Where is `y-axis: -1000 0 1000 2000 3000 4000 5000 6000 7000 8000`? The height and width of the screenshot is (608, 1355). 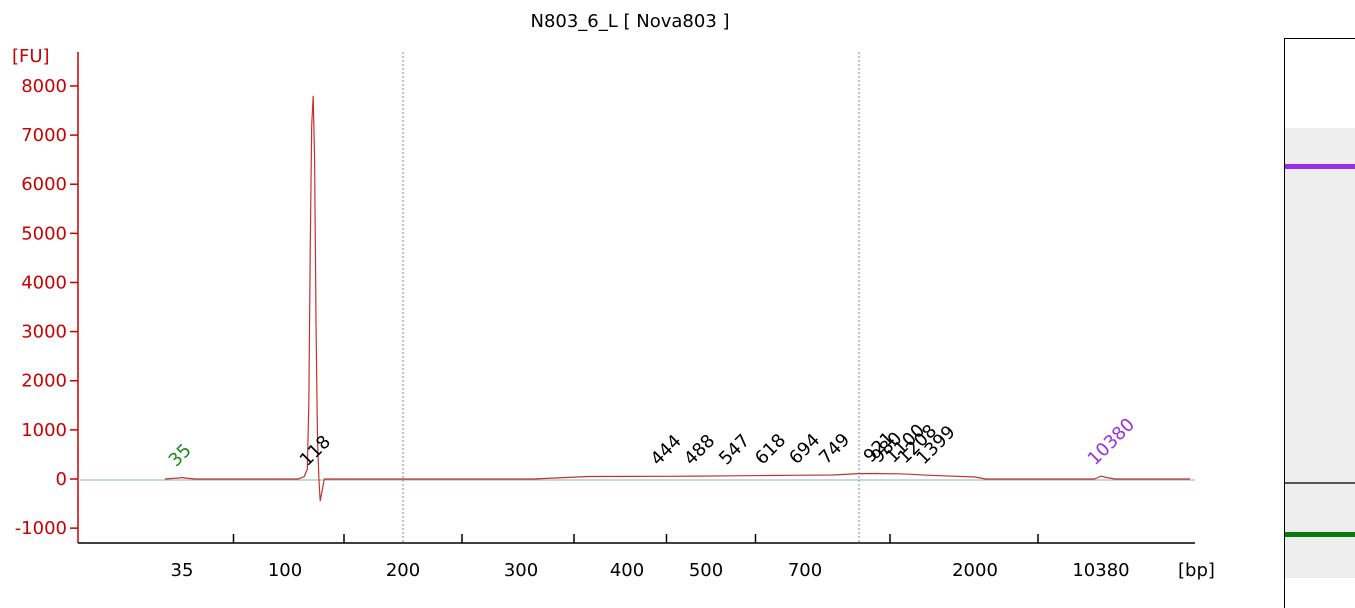
y-axis: -1000 0 1000 2000 3000 4000 5000 6000 7000 8000 is located at coordinates (47, 297).